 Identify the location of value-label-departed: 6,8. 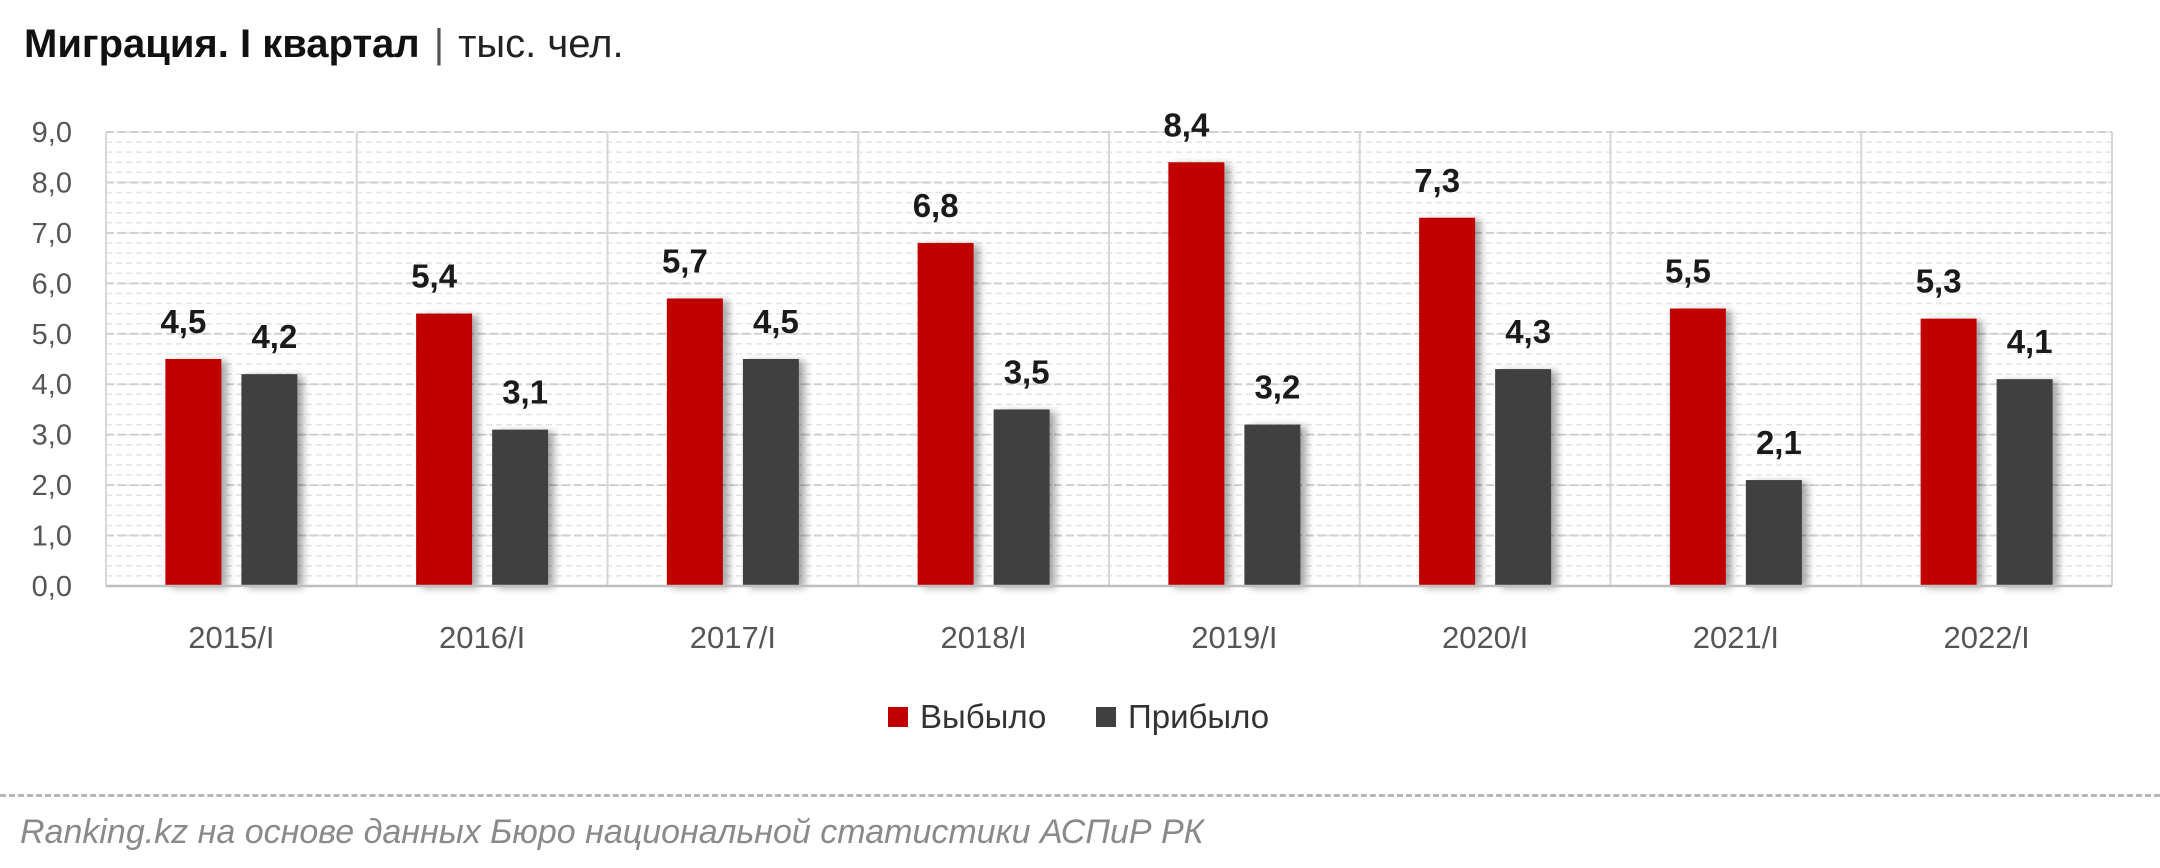
(936, 205).